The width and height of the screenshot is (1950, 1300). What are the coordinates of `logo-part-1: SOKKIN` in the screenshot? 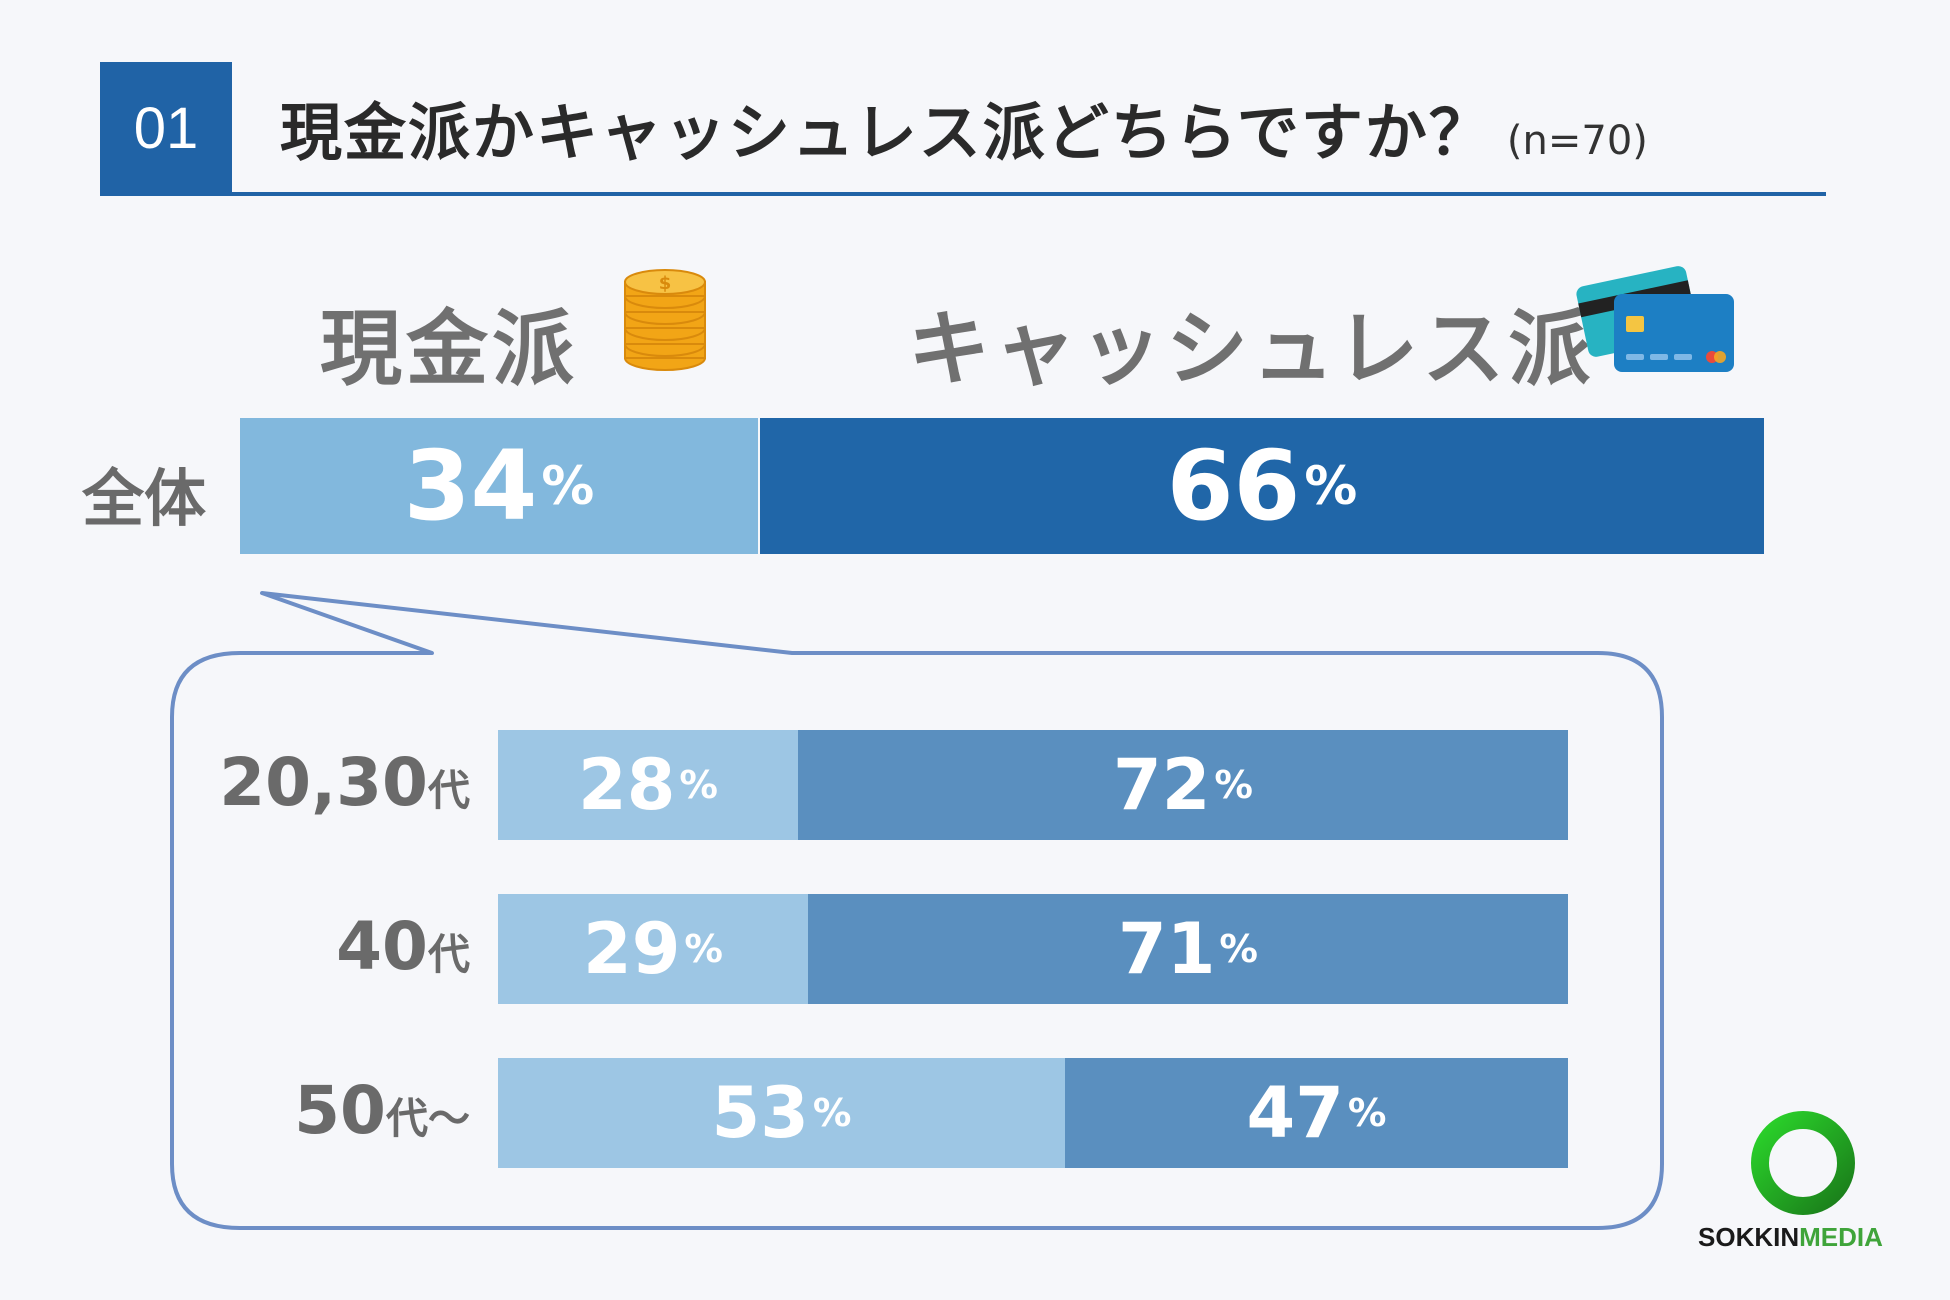 It's located at (1749, 1237).